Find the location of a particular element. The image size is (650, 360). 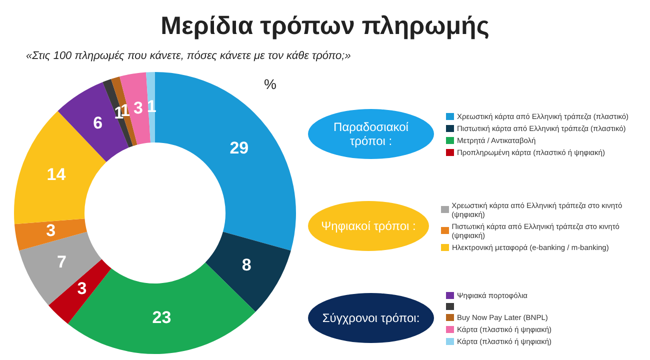

chart-subtitle: «Στις 100 πληρωμές που κάνετε, πόσες κάνετε με τον κάθε τρόπο;» is located at coordinates (188, 56).